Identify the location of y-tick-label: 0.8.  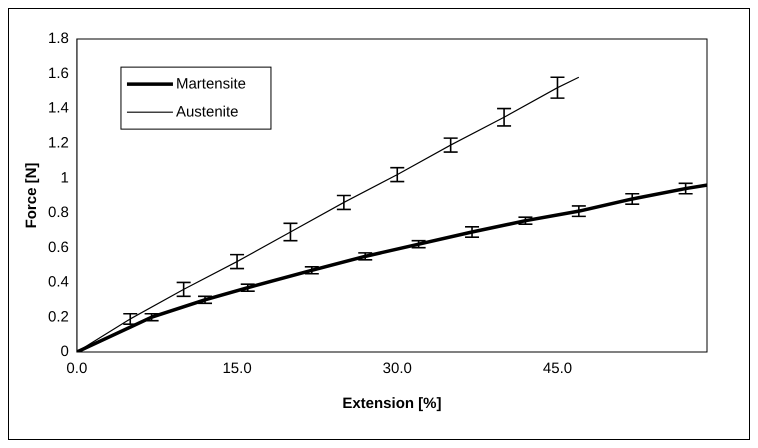
(58, 213).